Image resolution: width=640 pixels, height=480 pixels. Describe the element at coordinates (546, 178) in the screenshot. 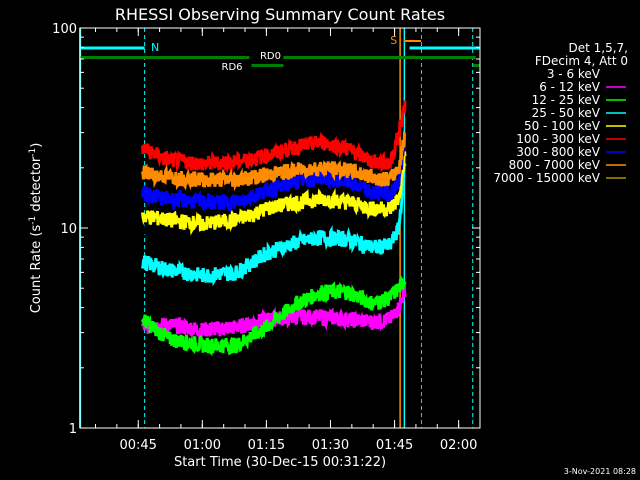

I see `legend-item-label-8: 7000 - 15000 keV` at that location.